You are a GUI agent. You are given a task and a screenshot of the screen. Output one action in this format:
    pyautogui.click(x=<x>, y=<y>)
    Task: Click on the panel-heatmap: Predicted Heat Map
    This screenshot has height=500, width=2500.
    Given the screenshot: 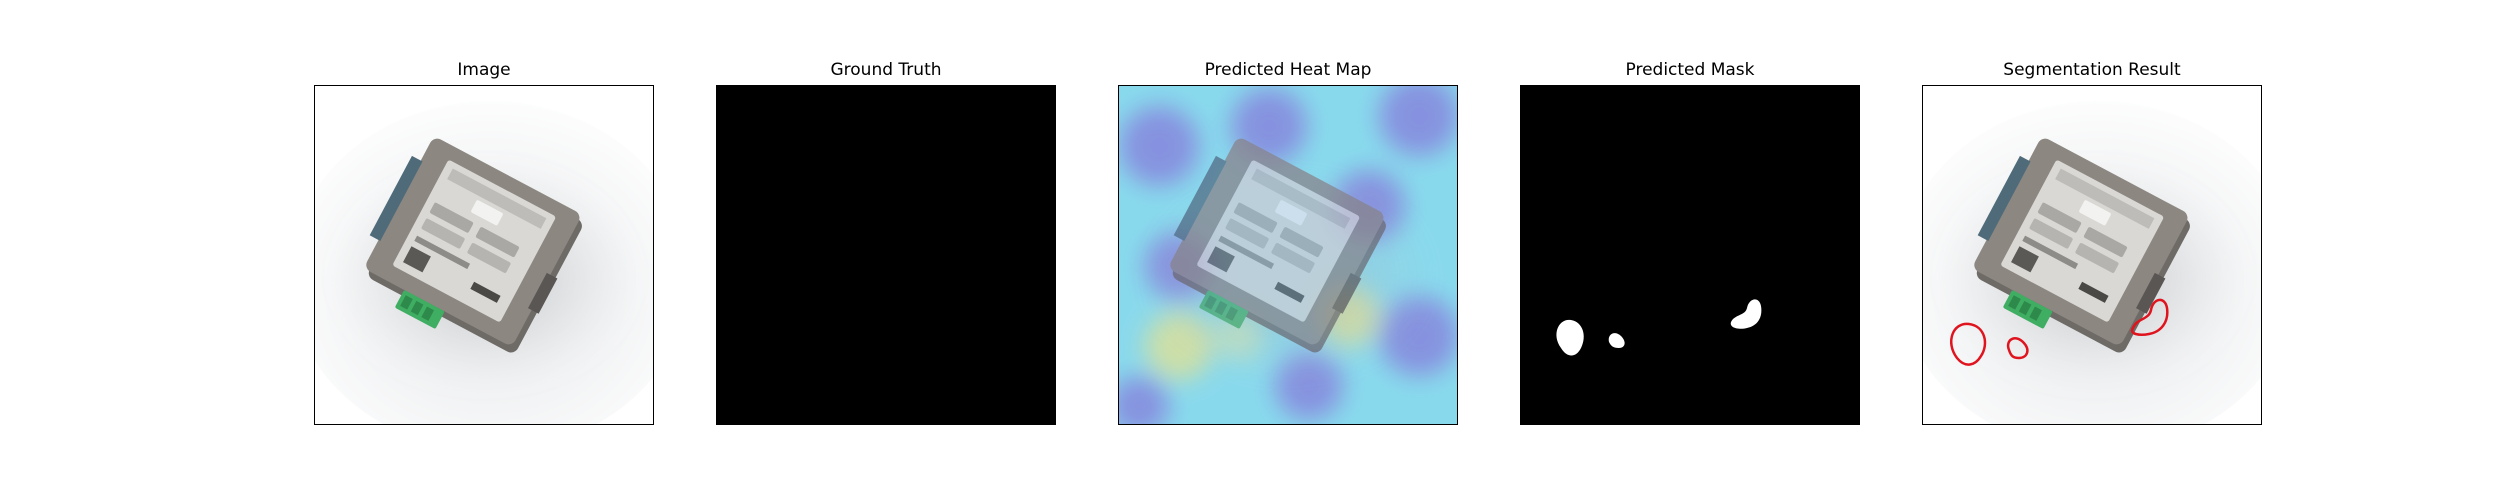 What is the action you would take?
    pyautogui.click(x=1288, y=246)
    